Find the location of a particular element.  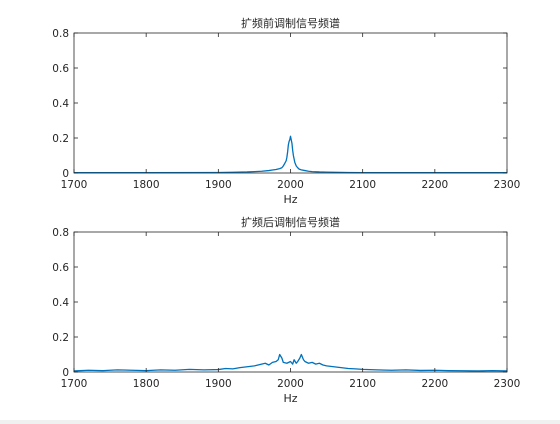

chart-2-xtick-label: 1900 is located at coordinates (218, 384).